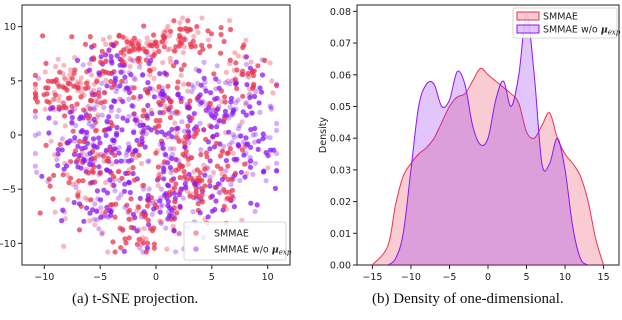 This screenshot has width=622, height=320. Describe the element at coordinates (253, 251) in the screenshot. I see `legend-label-wo: SMMAE w/o μexp` at that location.